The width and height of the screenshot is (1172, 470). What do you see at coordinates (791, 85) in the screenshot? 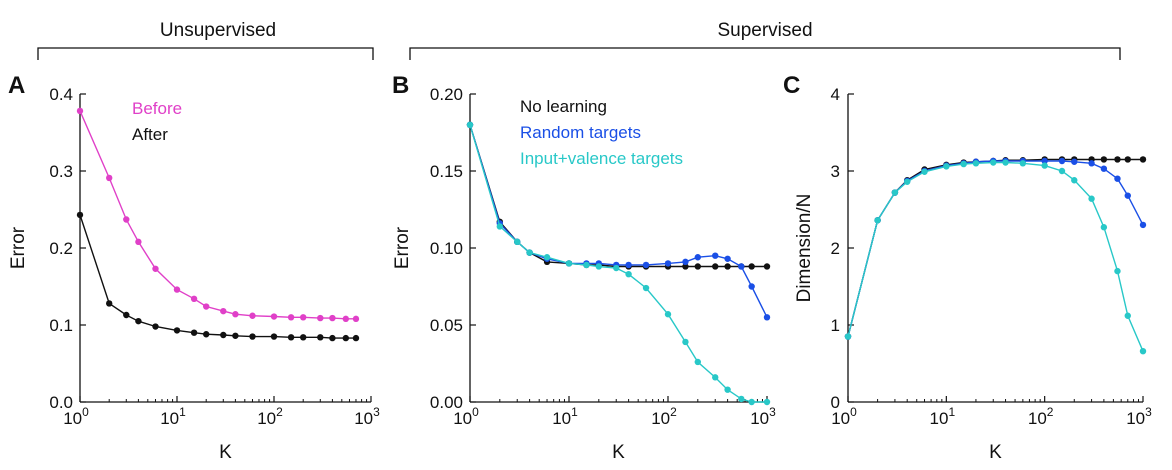
I see `panel-label-c: C` at bounding box center [791, 85].